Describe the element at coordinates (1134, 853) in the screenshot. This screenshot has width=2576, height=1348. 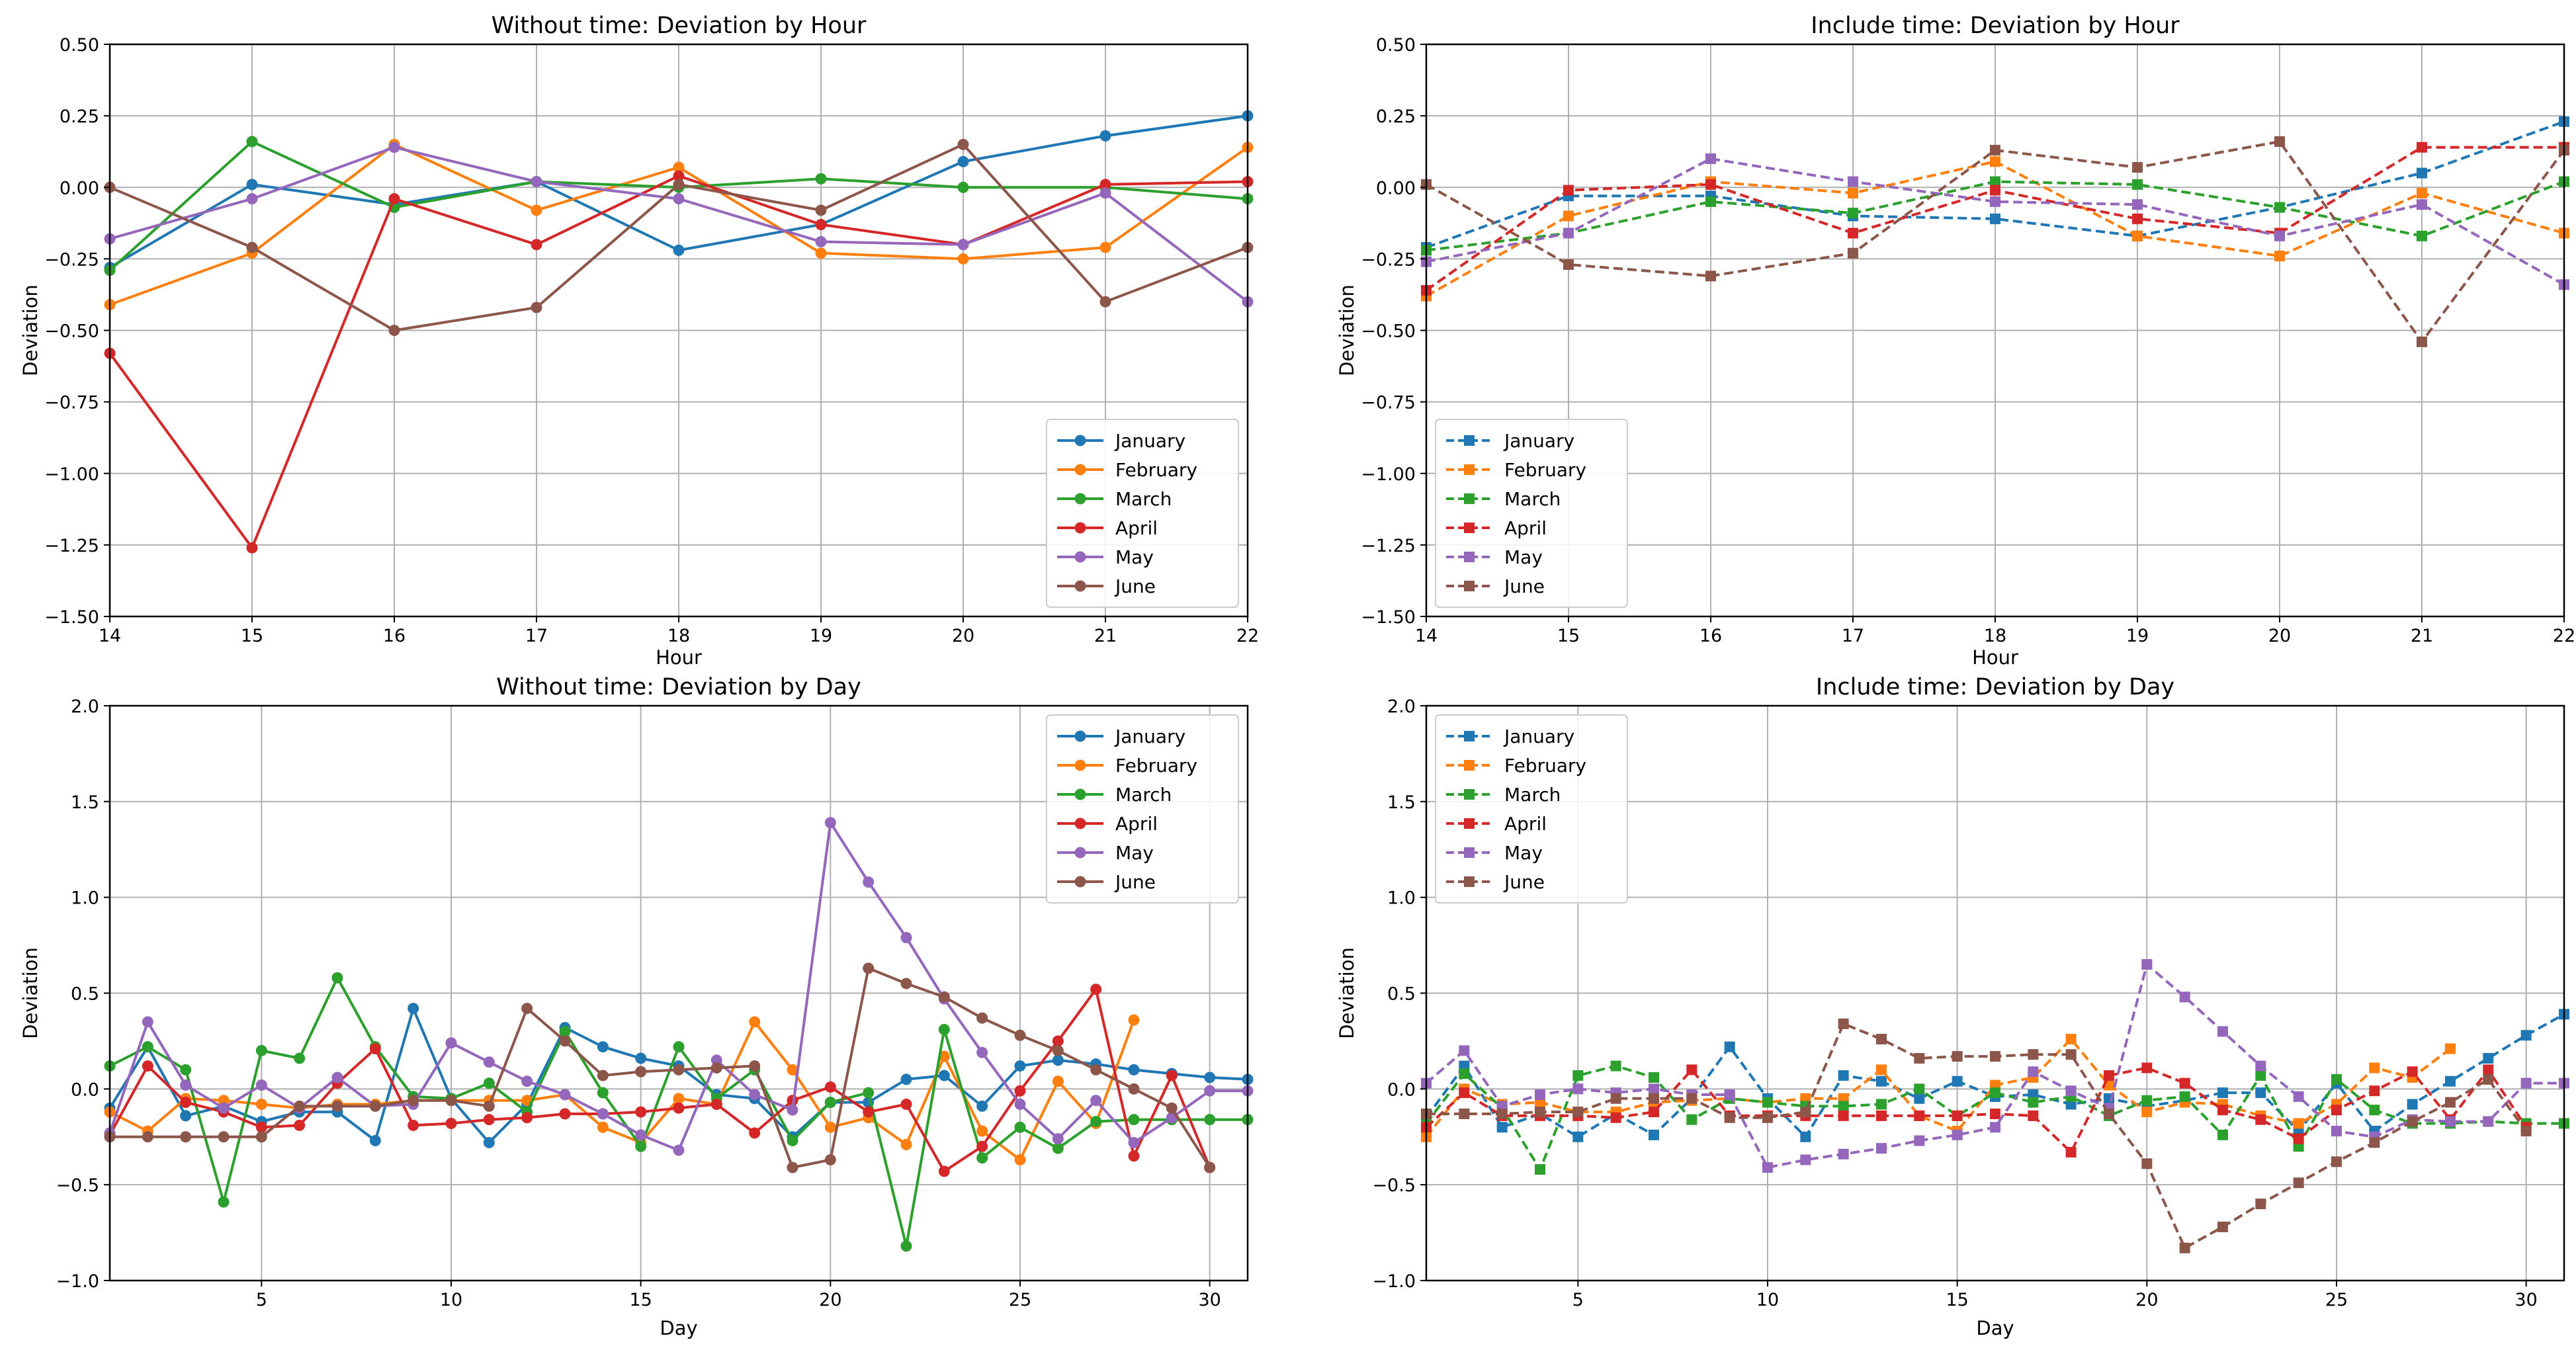
I see `legend-label: May` at that location.